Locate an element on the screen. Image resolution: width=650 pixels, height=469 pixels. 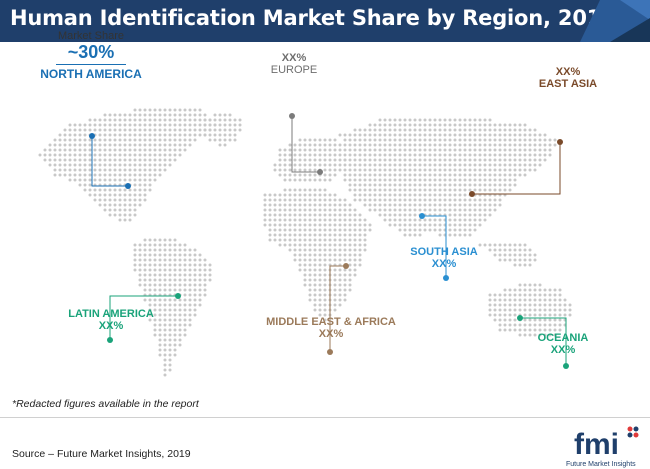
europe-name: EUROPE is located at coordinates (294, 70).